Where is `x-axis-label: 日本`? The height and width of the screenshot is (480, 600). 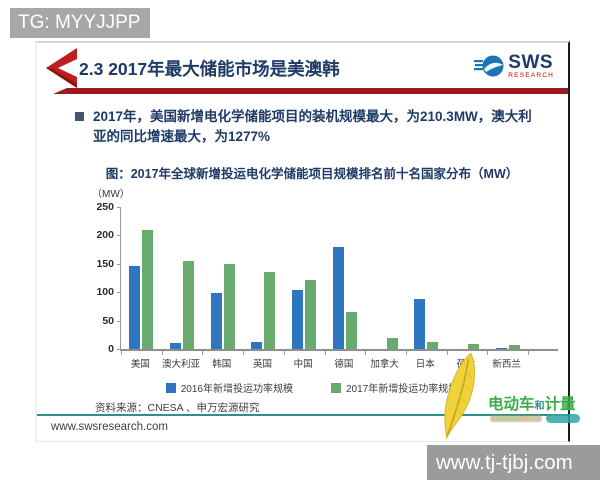
x-axis-label: 日本 is located at coordinates (425, 364).